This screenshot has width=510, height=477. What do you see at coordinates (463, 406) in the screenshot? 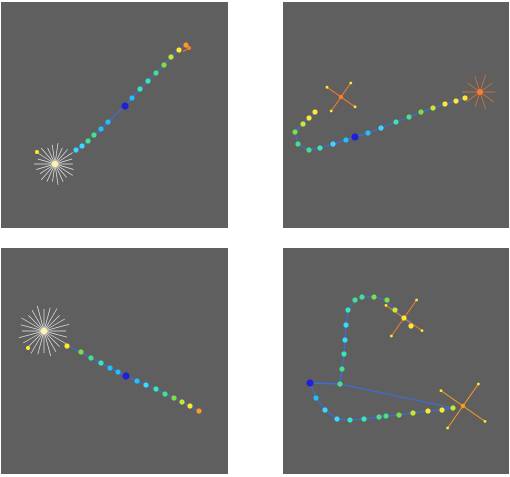
I see `cross-marker-center` at bounding box center [463, 406].